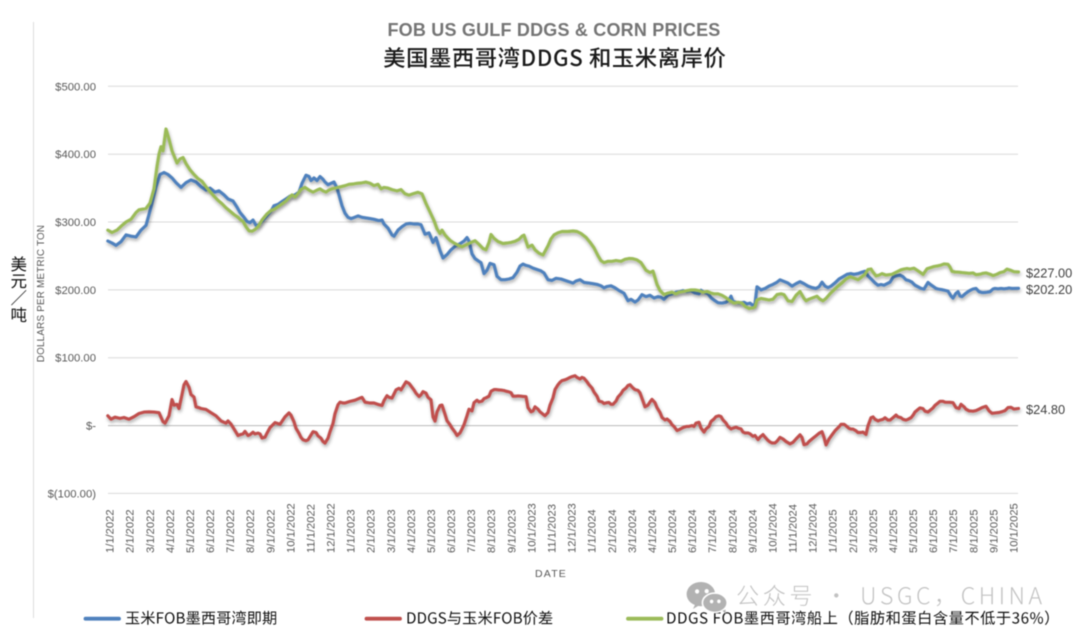 The image size is (1080, 643). What do you see at coordinates (553, 30) in the screenshot?
I see `svg-text: FOB US GULF DDGS & CORN PRICES` at bounding box center [553, 30].